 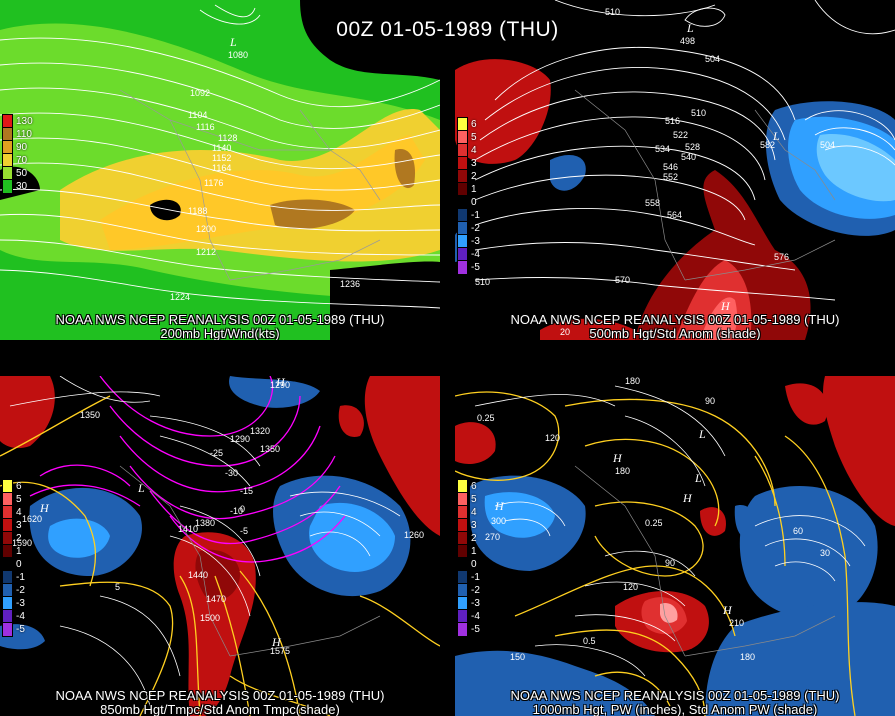 What do you see at coordinates (680, 135) in the screenshot?
I see `contour-label: 522` at bounding box center [680, 135].